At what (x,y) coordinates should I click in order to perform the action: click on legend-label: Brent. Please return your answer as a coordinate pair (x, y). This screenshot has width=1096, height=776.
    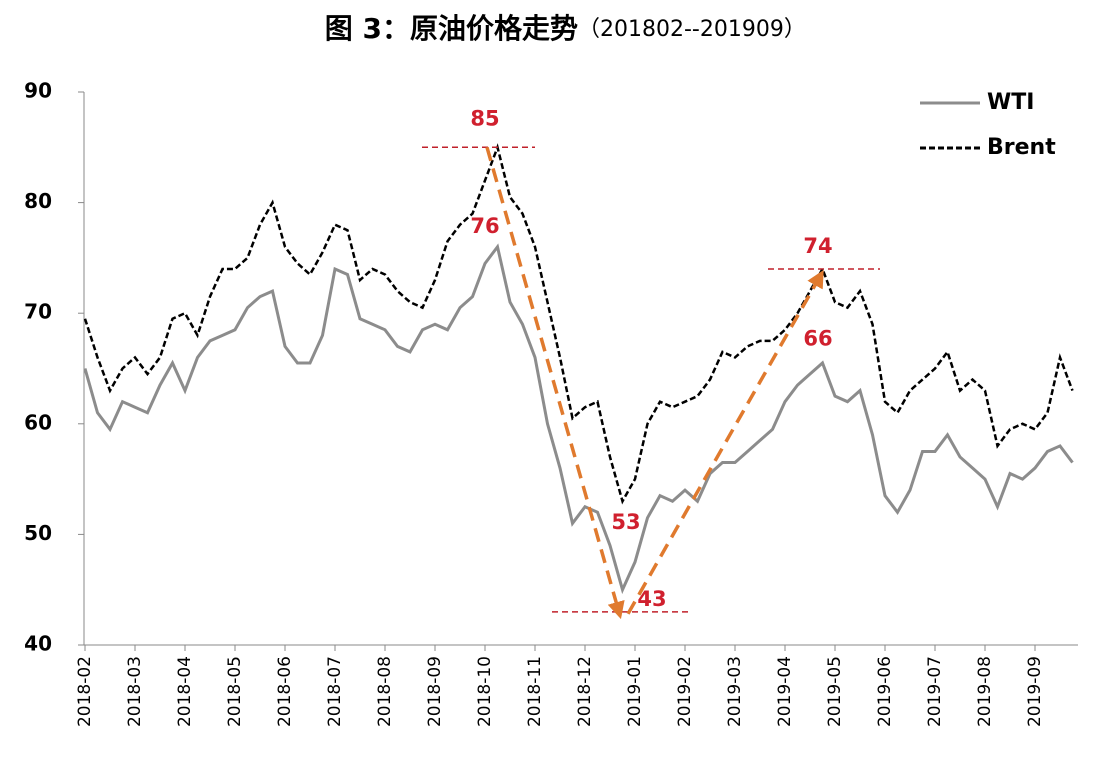
    Looking at the image, I should click on (1021, 147).